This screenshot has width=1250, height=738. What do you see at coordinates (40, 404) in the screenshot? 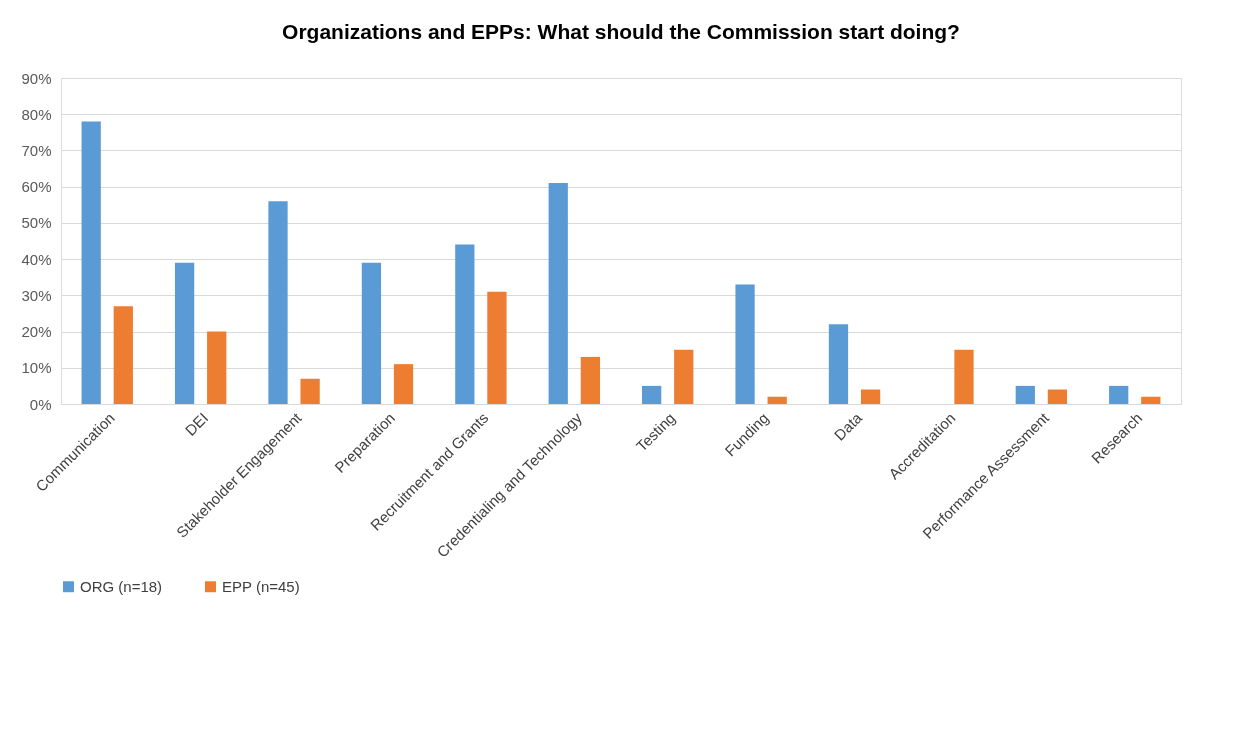
I see `y-tick-label: 0%` at bounding box center [40, 404].